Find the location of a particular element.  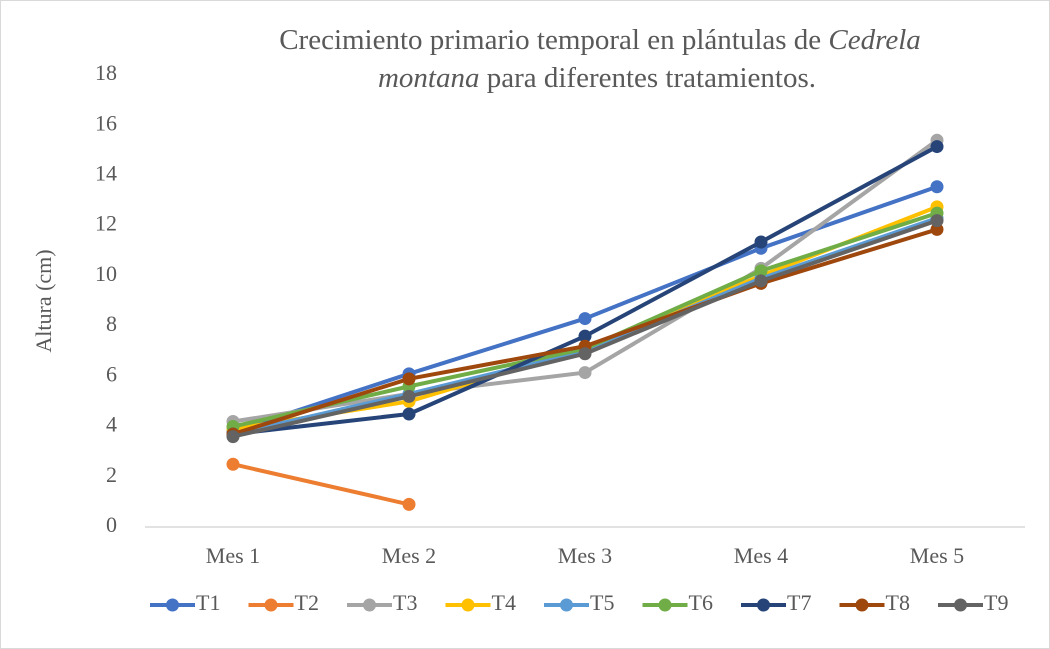

y-tick-label: 18 is located at coordinates (106, 72).